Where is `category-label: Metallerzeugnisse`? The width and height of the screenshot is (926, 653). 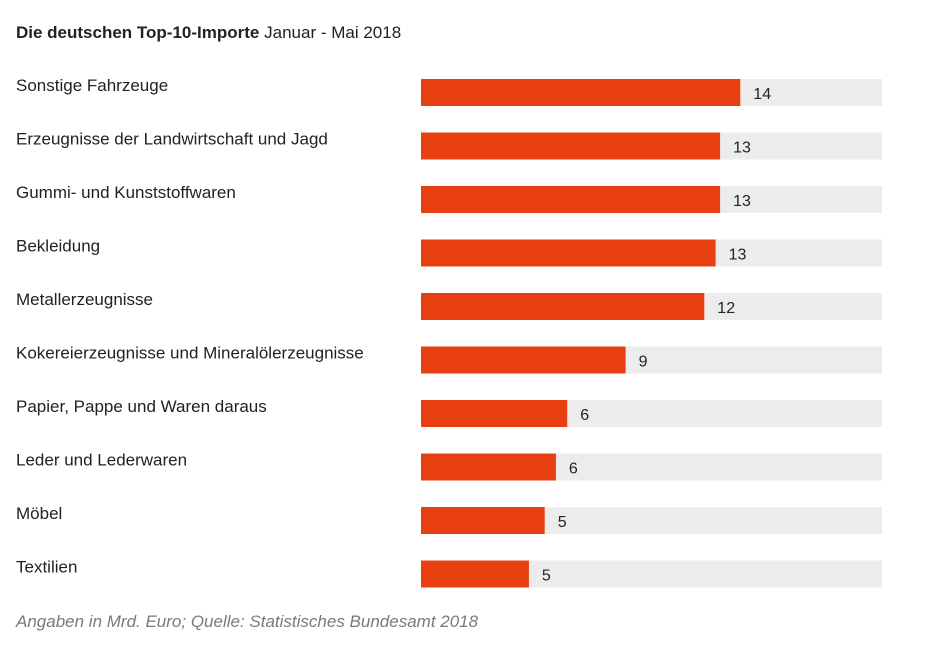
category-label: Metallerzeugnisse is located at coordinates (84, 299).